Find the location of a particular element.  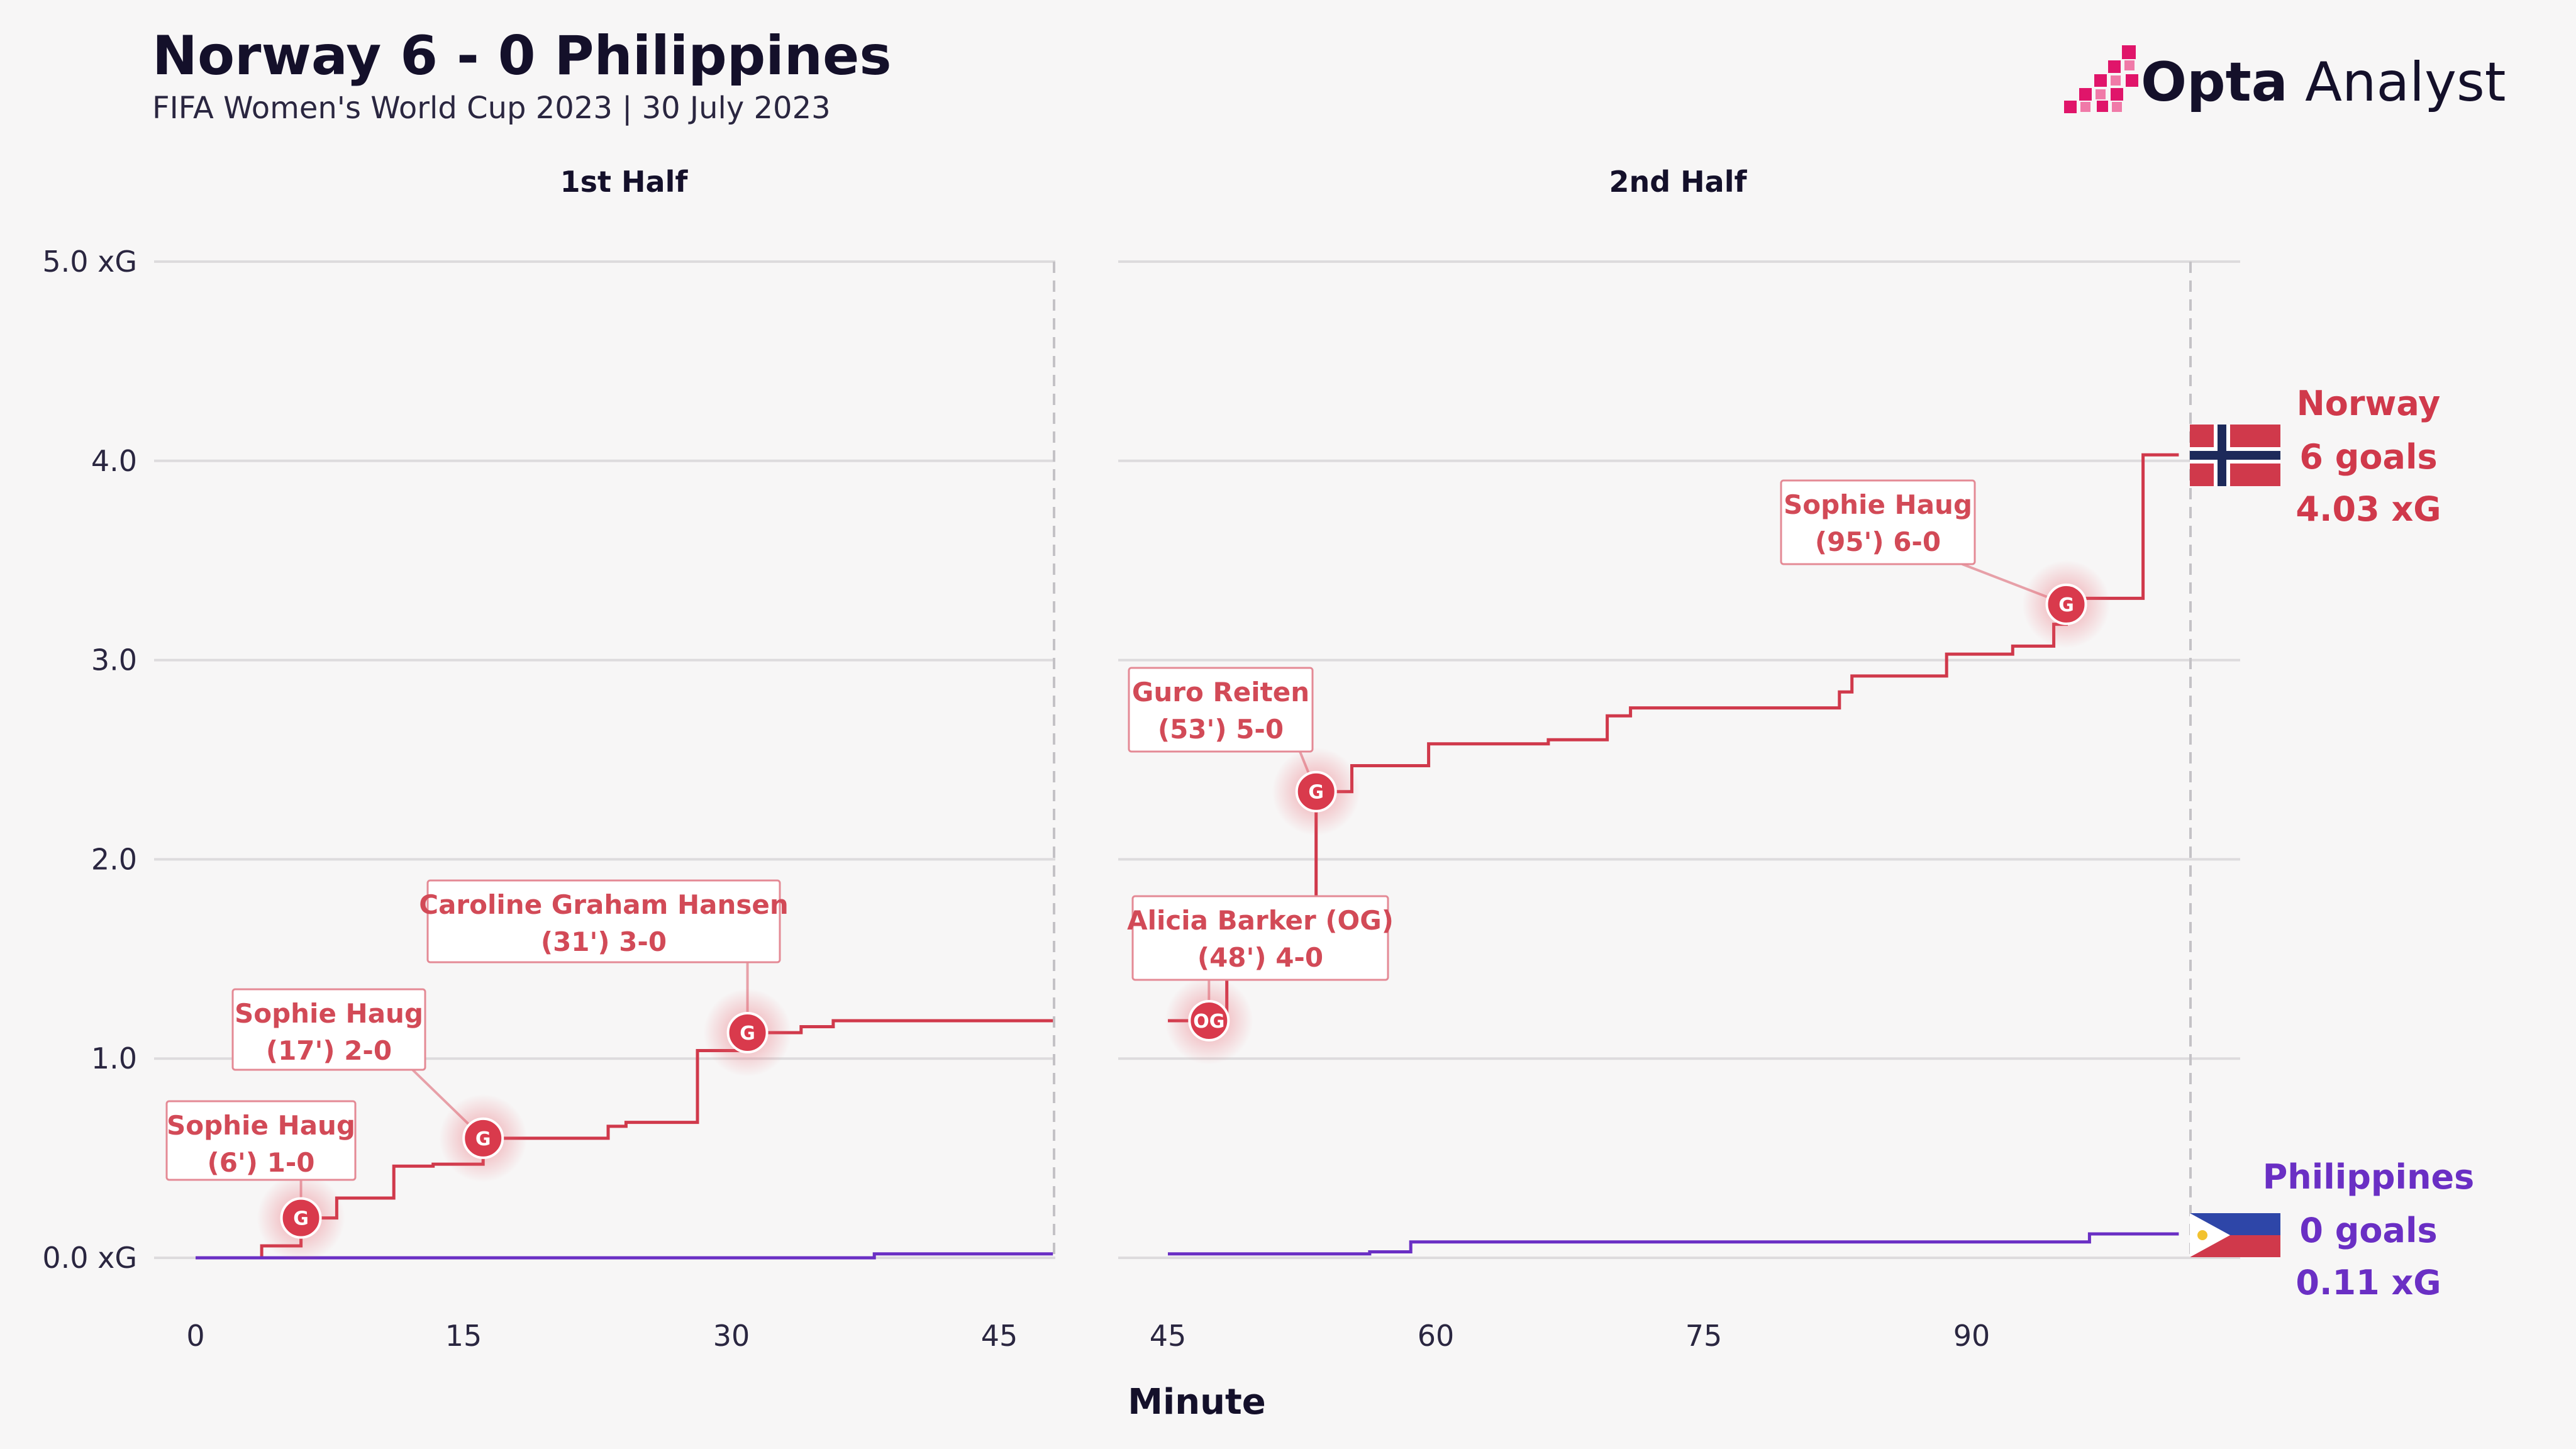

philippines-legend: Philippines 0 goals 0.11 xG is located at coordinates (2332, 1229).